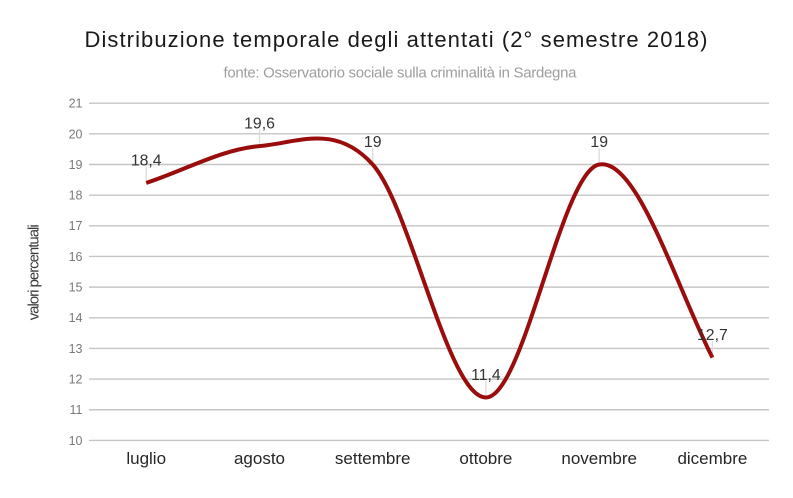 This screenshot has height=498, width=793. What do you see at coordinates (76, 349) in the screenshot?
I see `svg-text: 13` at bounding box center [76, 349].